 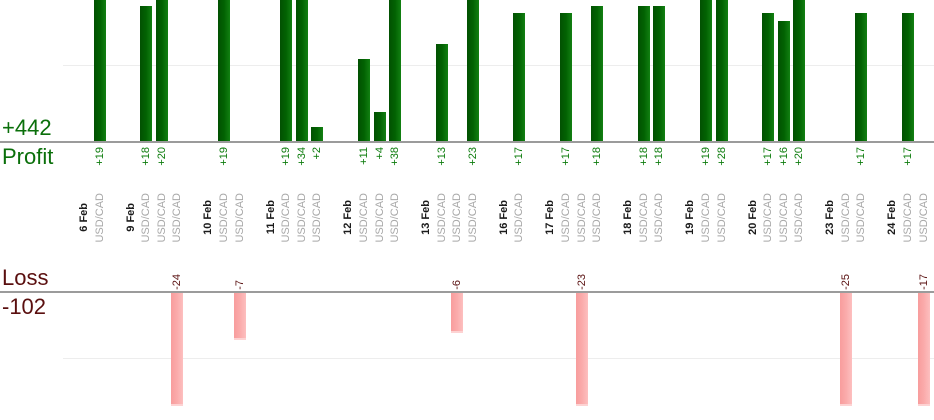 I want to click on profit-value-label: +20, so click(x=799, y=156).